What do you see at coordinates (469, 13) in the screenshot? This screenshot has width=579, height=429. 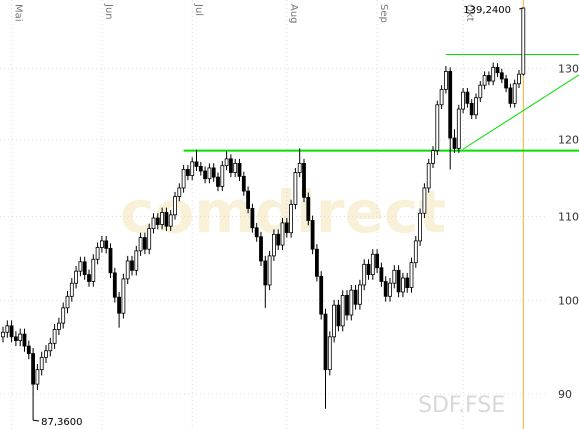 I see `x-tick-label: Okt` at bounding box center [469, 13].